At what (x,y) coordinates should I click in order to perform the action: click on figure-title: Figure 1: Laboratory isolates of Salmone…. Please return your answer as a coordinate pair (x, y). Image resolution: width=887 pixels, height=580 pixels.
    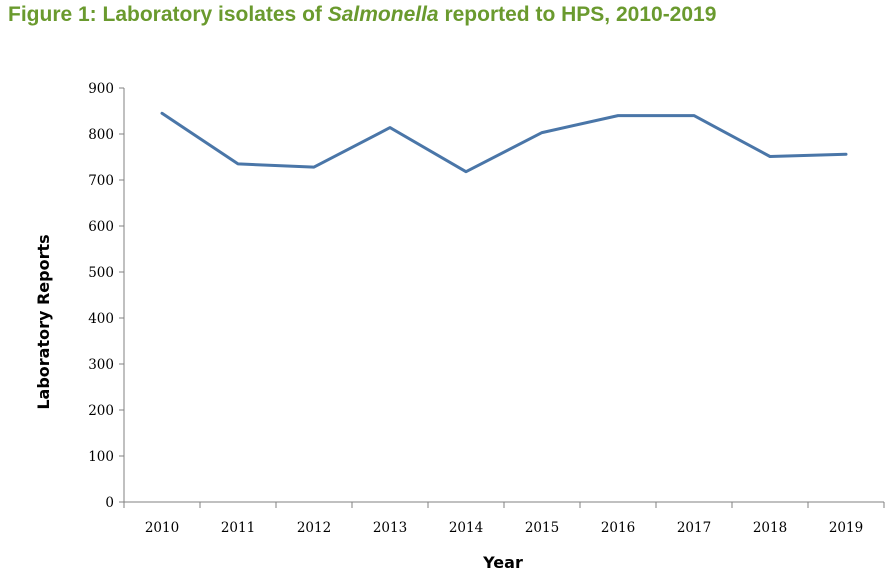
    Looking at the image, I should click on (362, 15).